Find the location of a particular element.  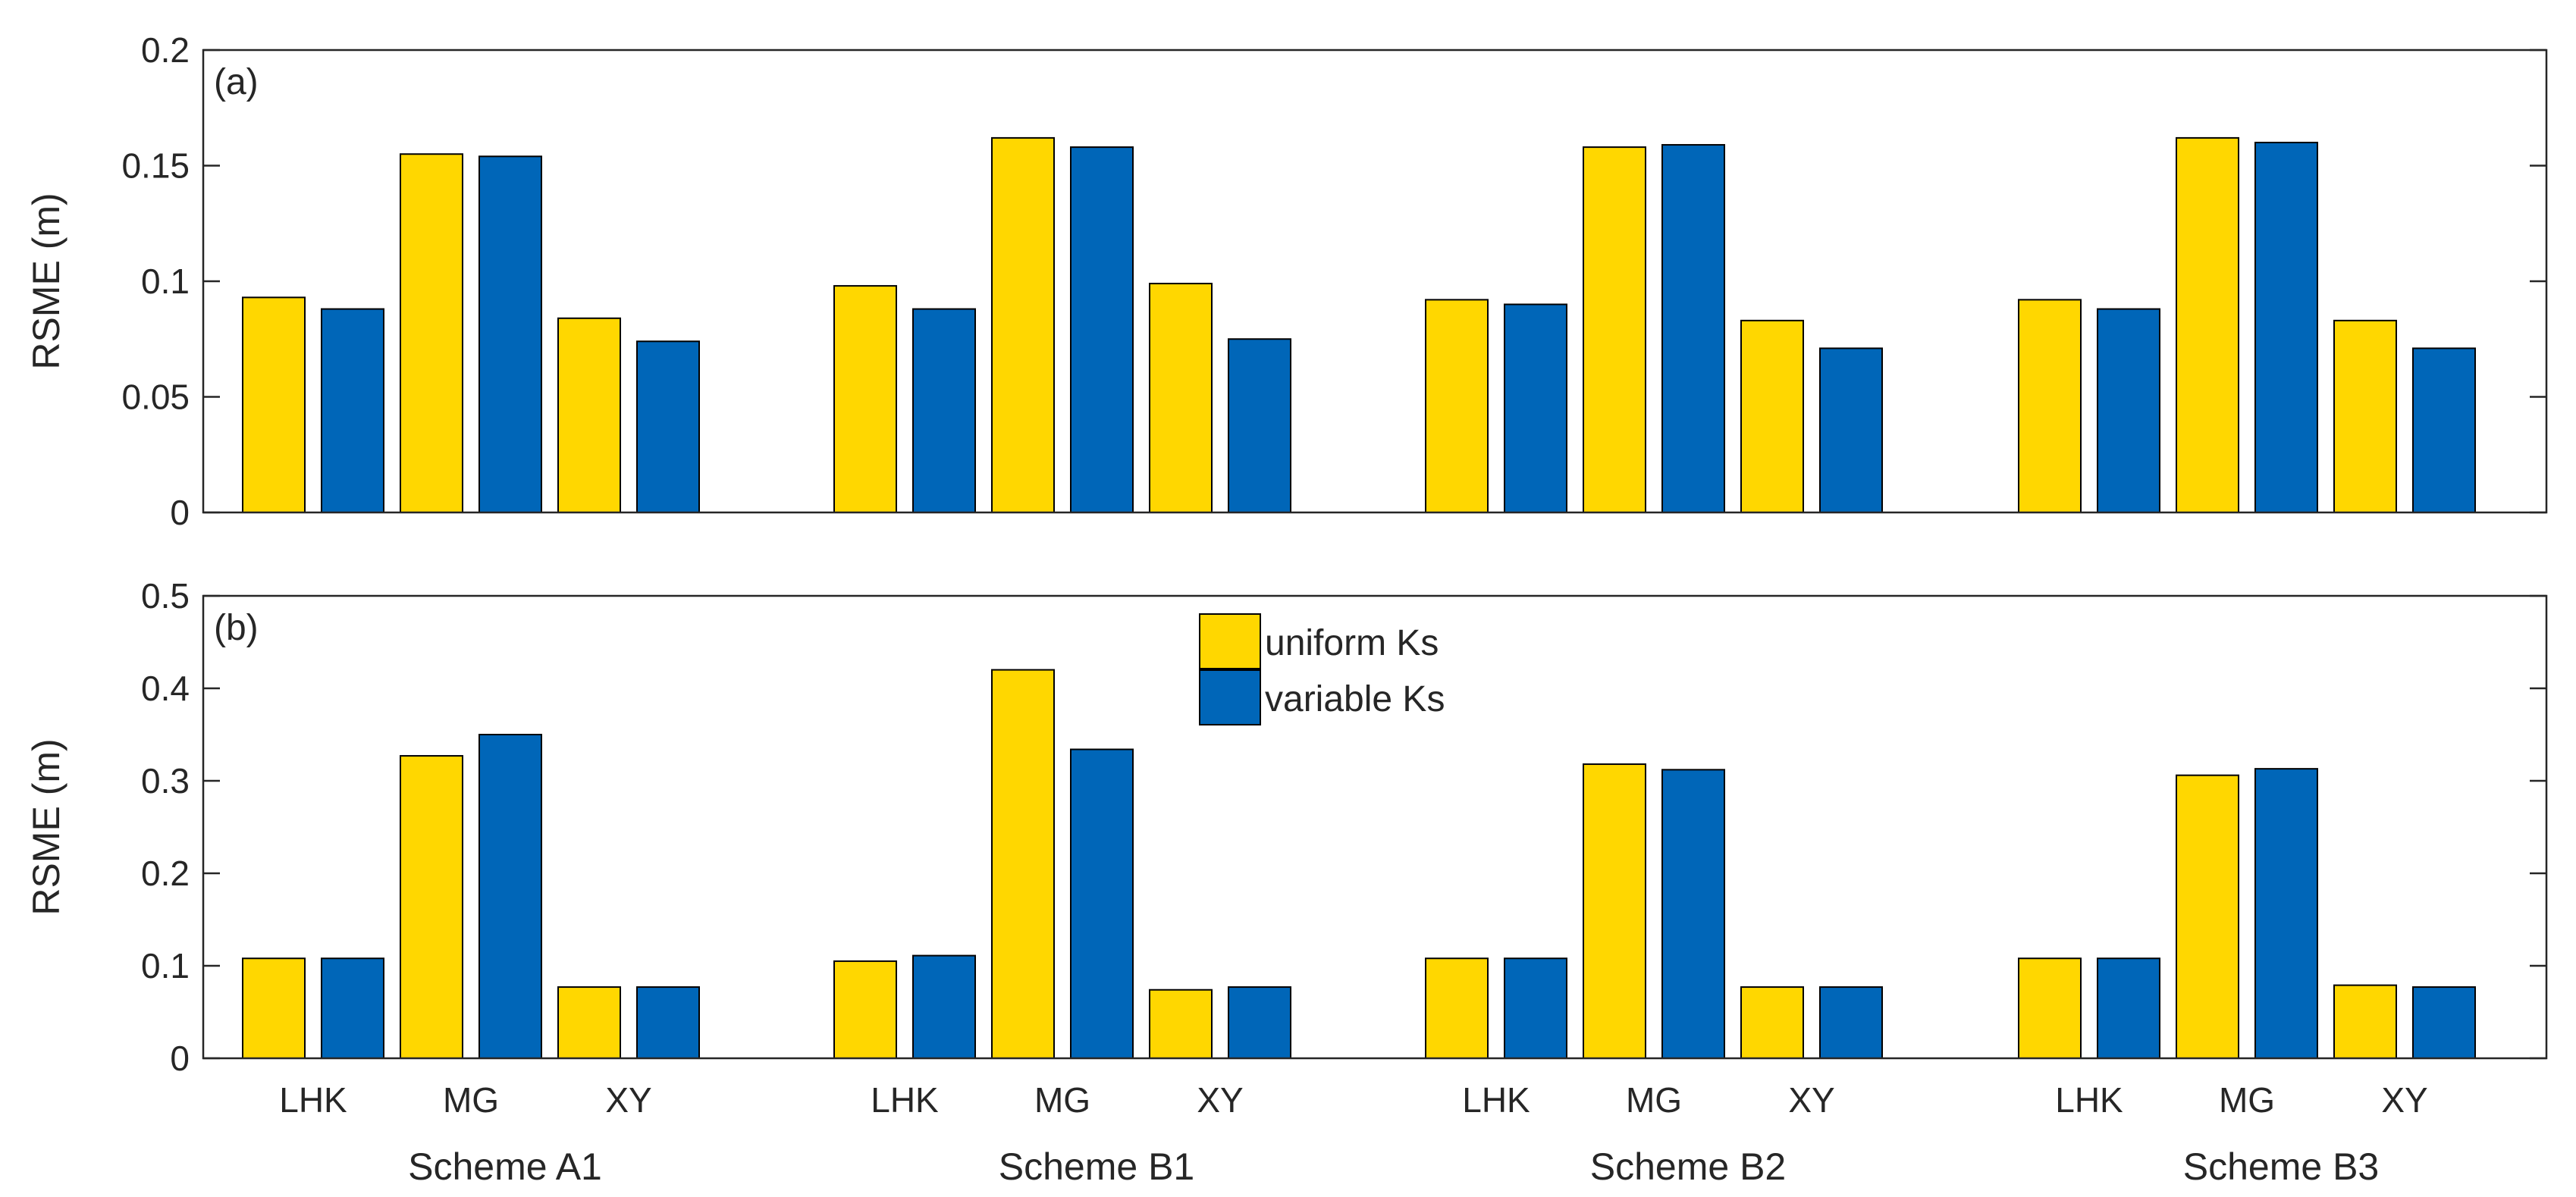

bar-b-scheme-a1-xy-variable is located at coordinates (668, 1023).